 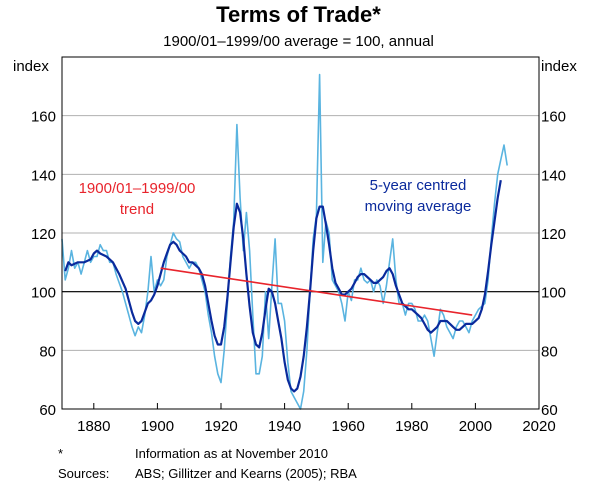 What do you see at coordinates (549, 410) in the screenshot?
I see `y-tick-right-60: 60` at bounding box center [549, 410].